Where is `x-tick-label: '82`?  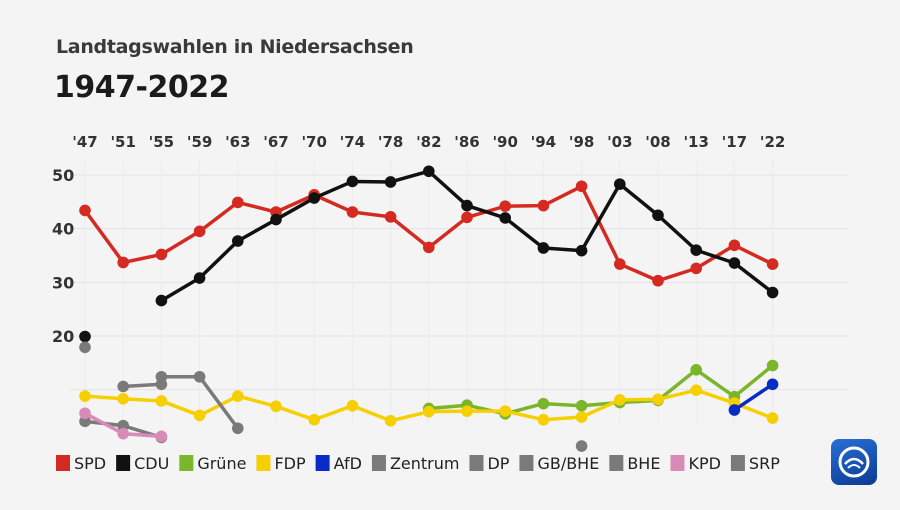 x-tick-label: '82 is located at coordinates (428, 142).